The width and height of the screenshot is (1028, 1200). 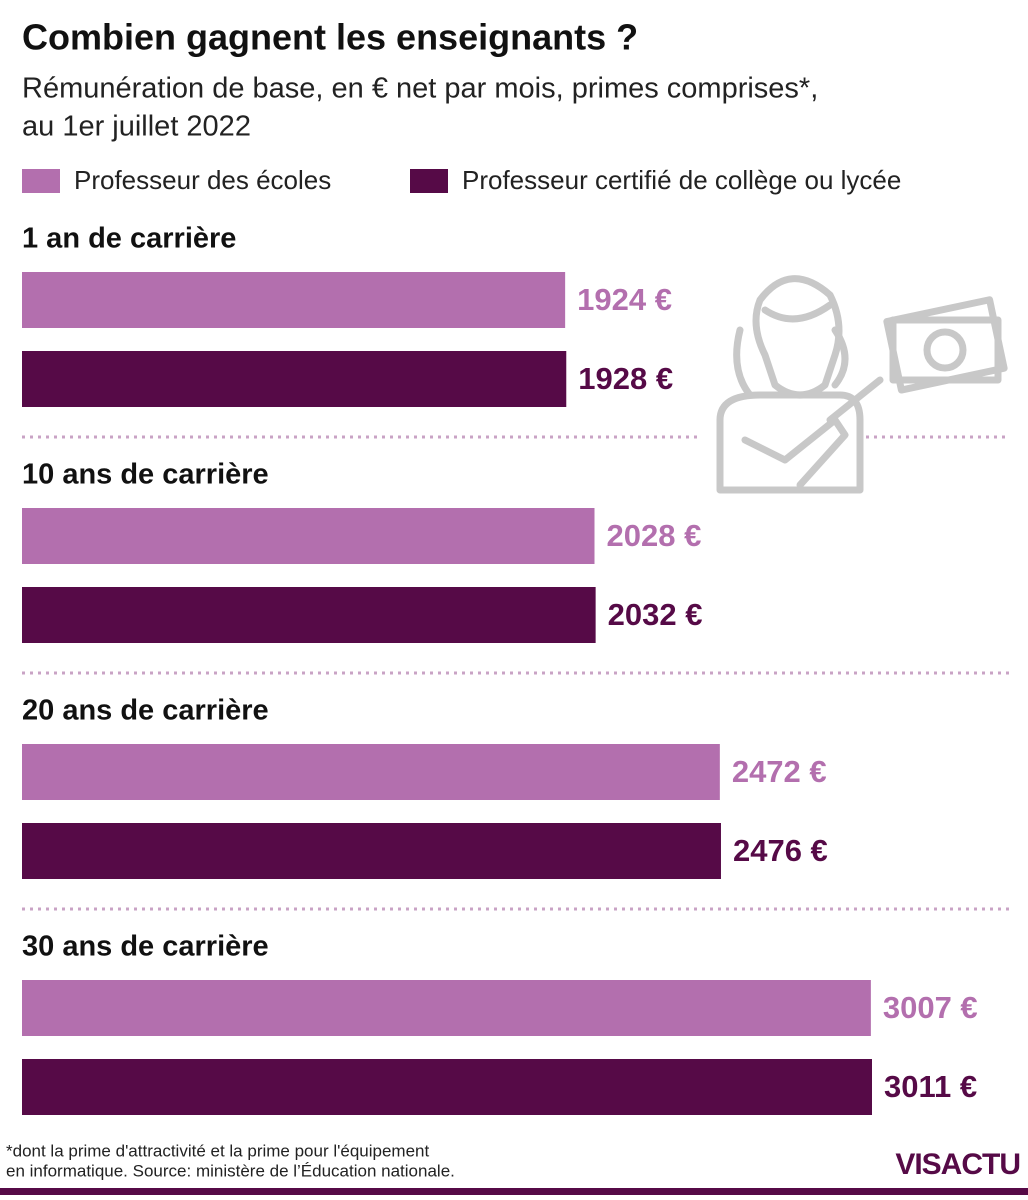 What do you see at coordinates (129, 239) in the screenshot?
I see `group-label: 1 an de carrière` at bounding box center [129, 239].